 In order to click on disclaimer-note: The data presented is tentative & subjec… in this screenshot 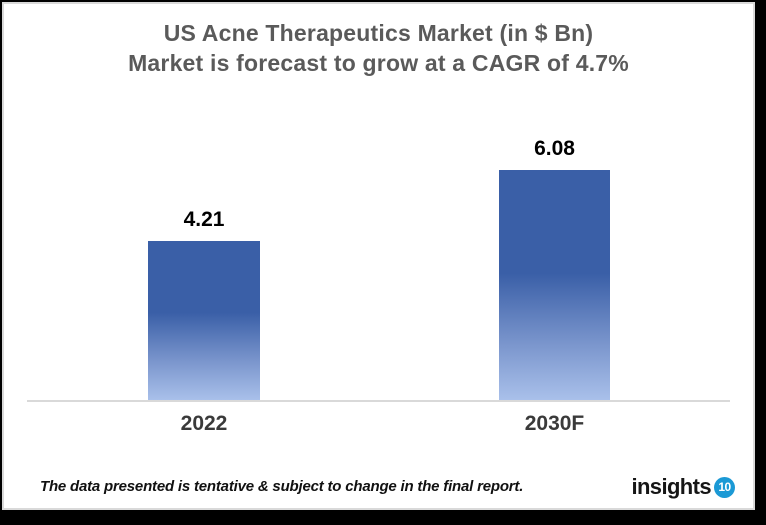, I will do `click(282, 486)`.